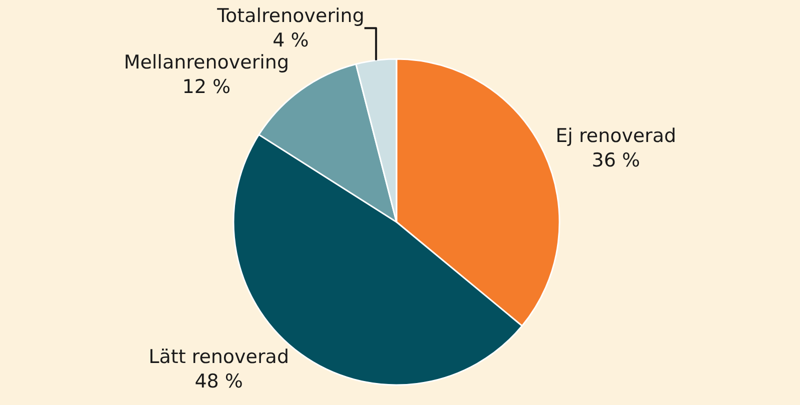 The width and height of the screenshot is (800, 405). What do you see at coordinates (218, 381) in the screenshot?
I see `data-label: 48 %` at bounding box center [218, 381].